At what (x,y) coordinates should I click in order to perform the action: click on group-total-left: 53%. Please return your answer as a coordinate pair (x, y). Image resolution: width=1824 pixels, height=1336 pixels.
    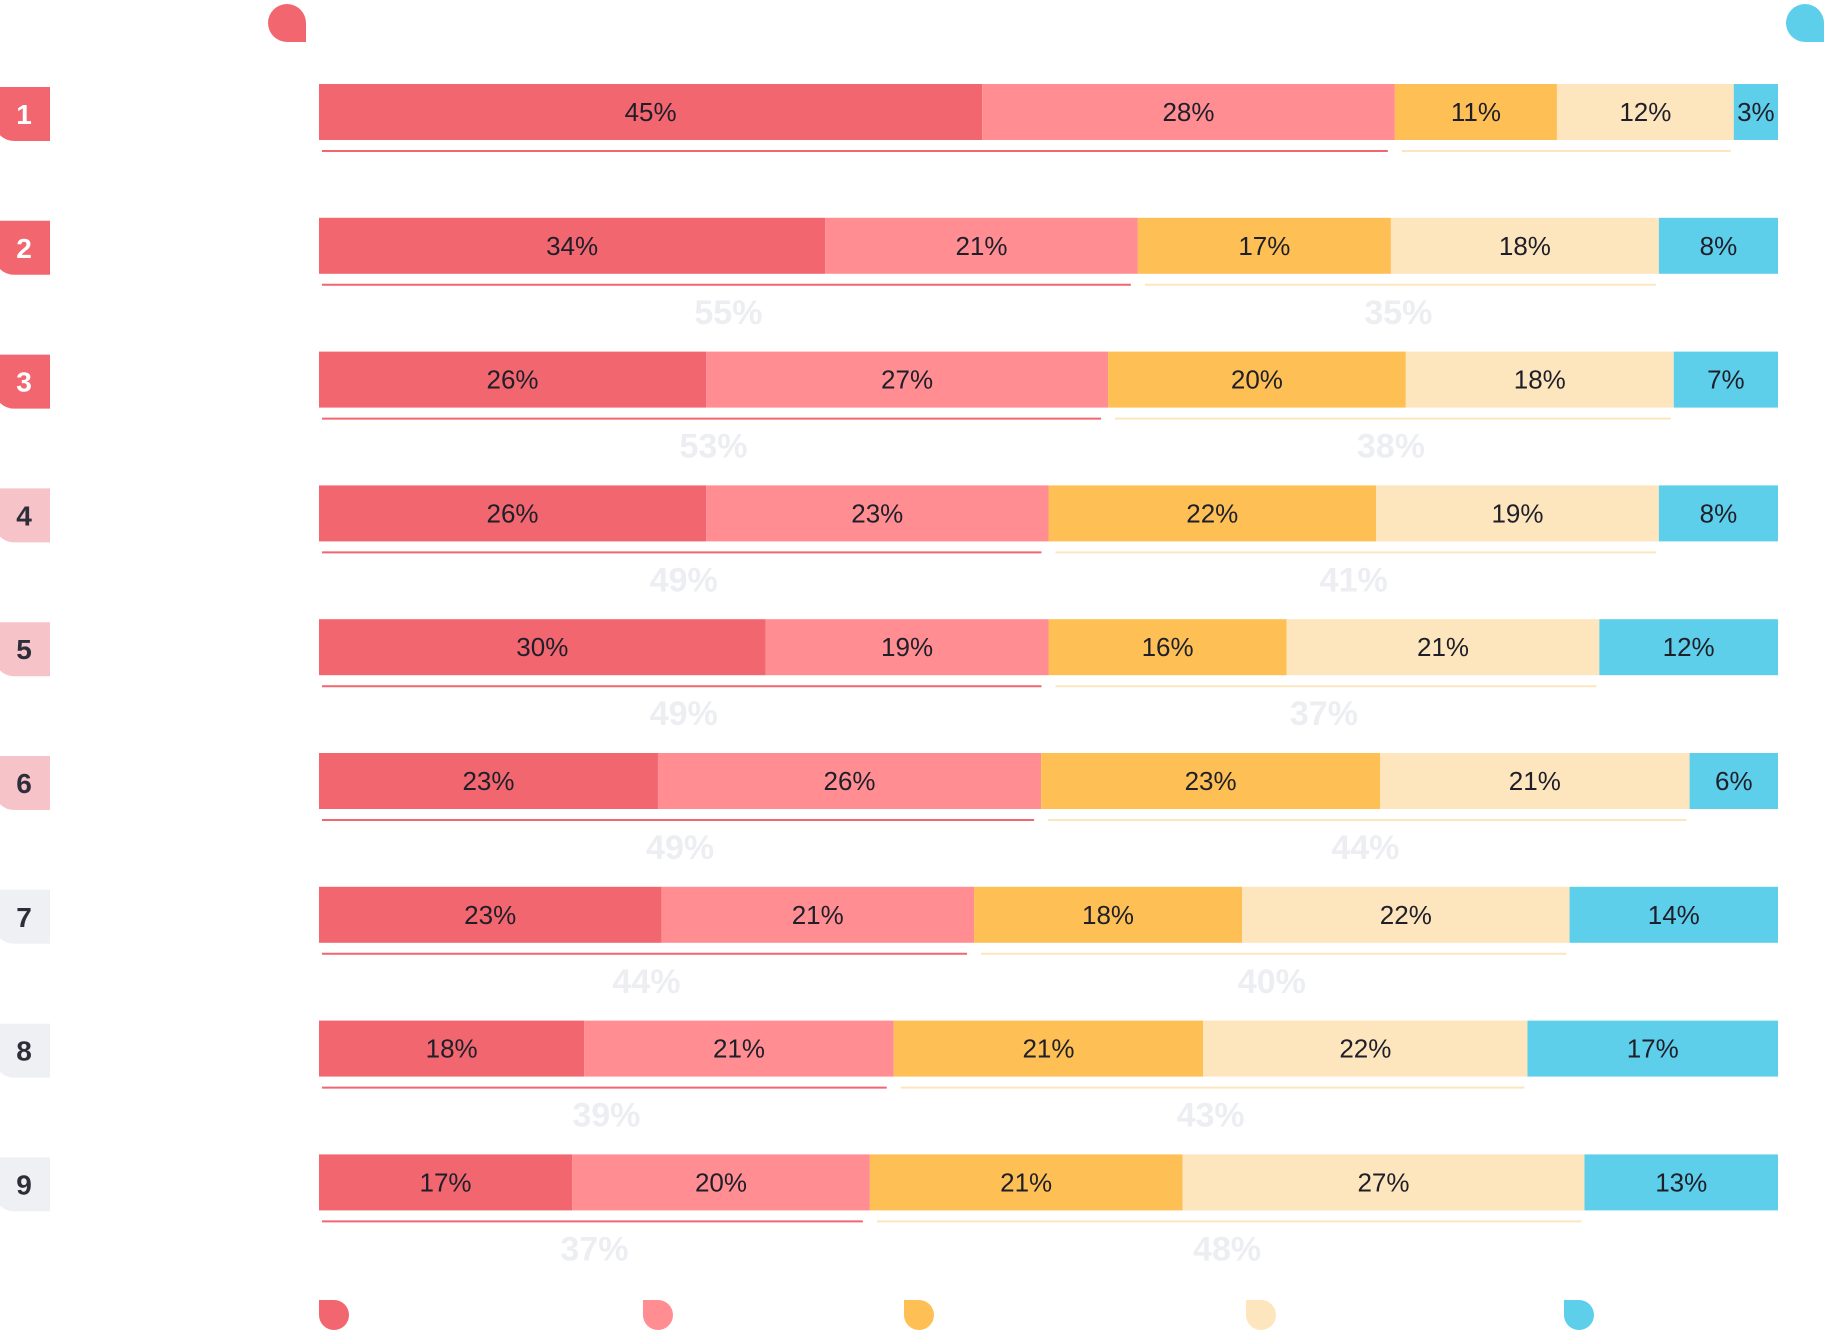
    Looking at the image, I should click on (713, 447).